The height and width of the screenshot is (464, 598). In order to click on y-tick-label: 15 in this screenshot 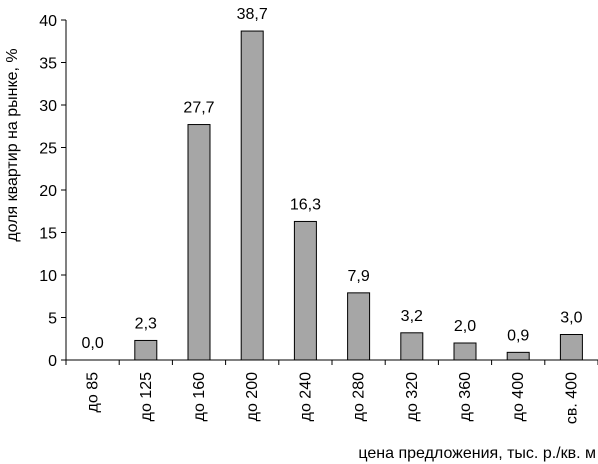, I will do `click(48, 234)`.